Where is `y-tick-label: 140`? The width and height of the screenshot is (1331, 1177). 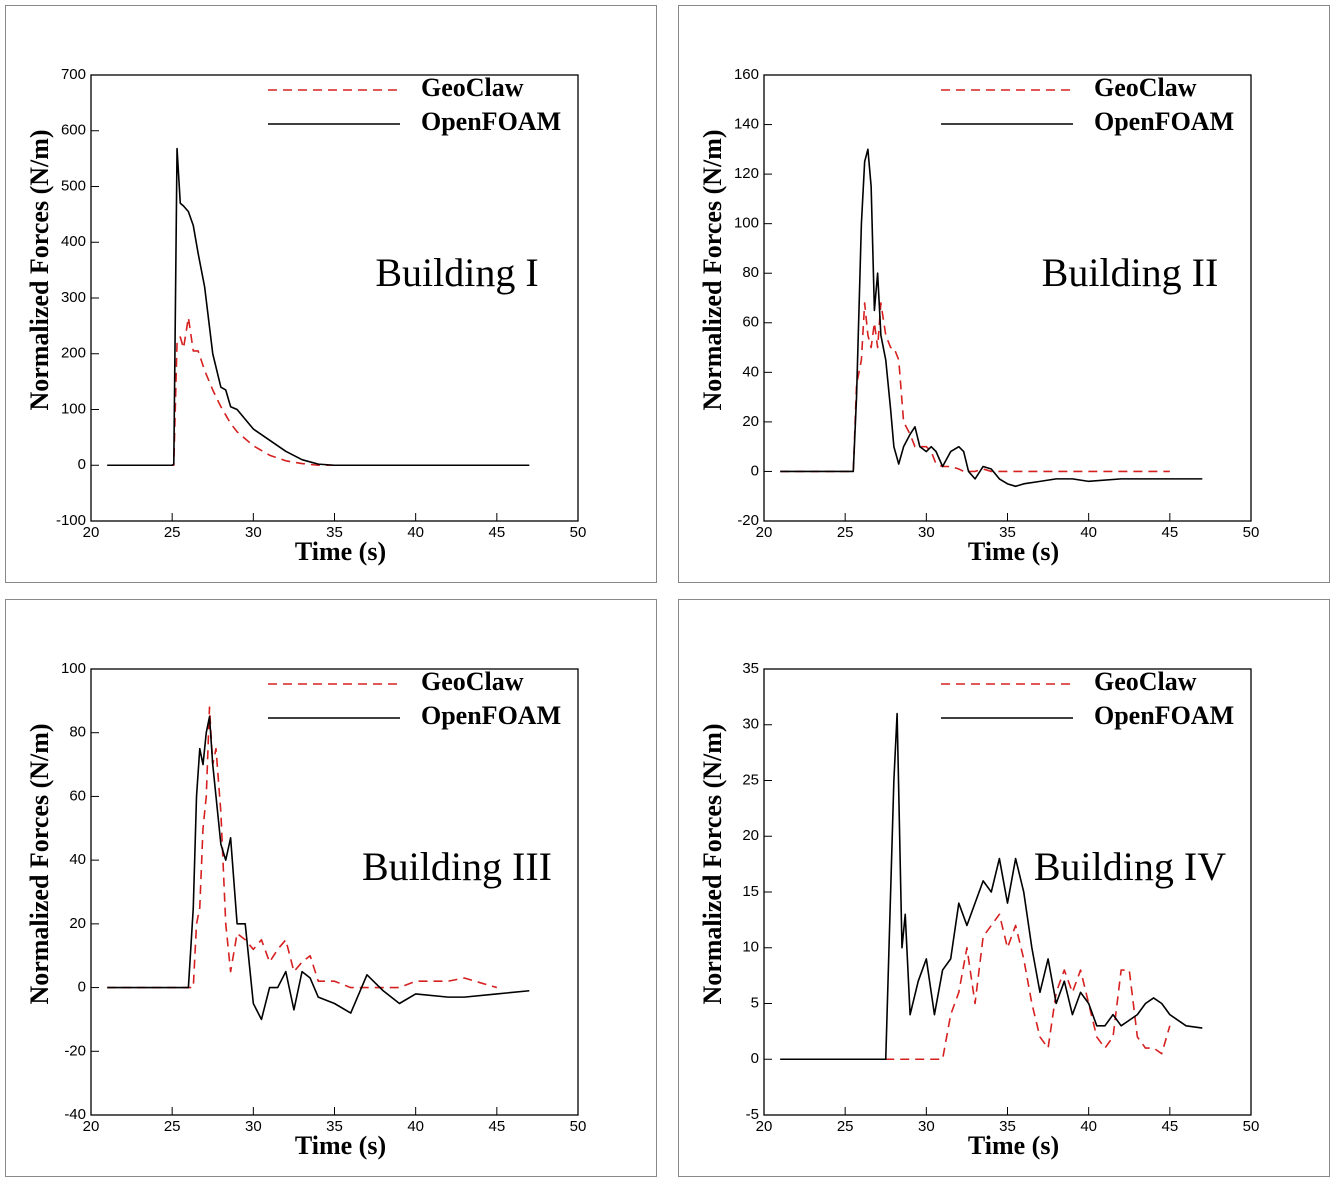 y-tick-label: 140 is located at coordinates (746, 124).